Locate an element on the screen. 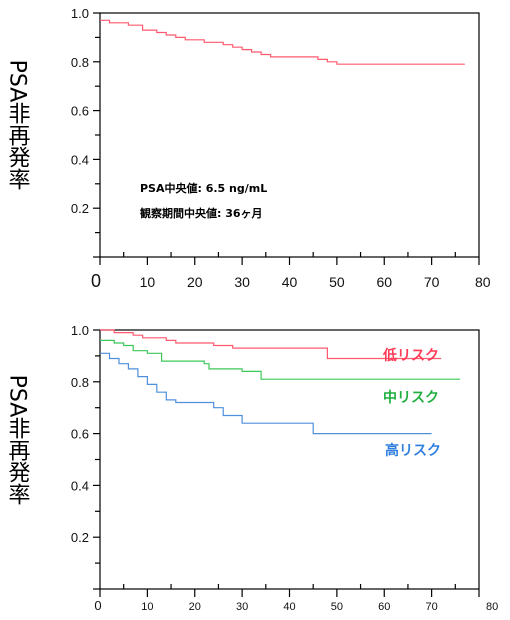 Image resolution: width=510 pixels, height=620 pixels. top-x-tick-label: 20 is located at coordinates (195, 282).